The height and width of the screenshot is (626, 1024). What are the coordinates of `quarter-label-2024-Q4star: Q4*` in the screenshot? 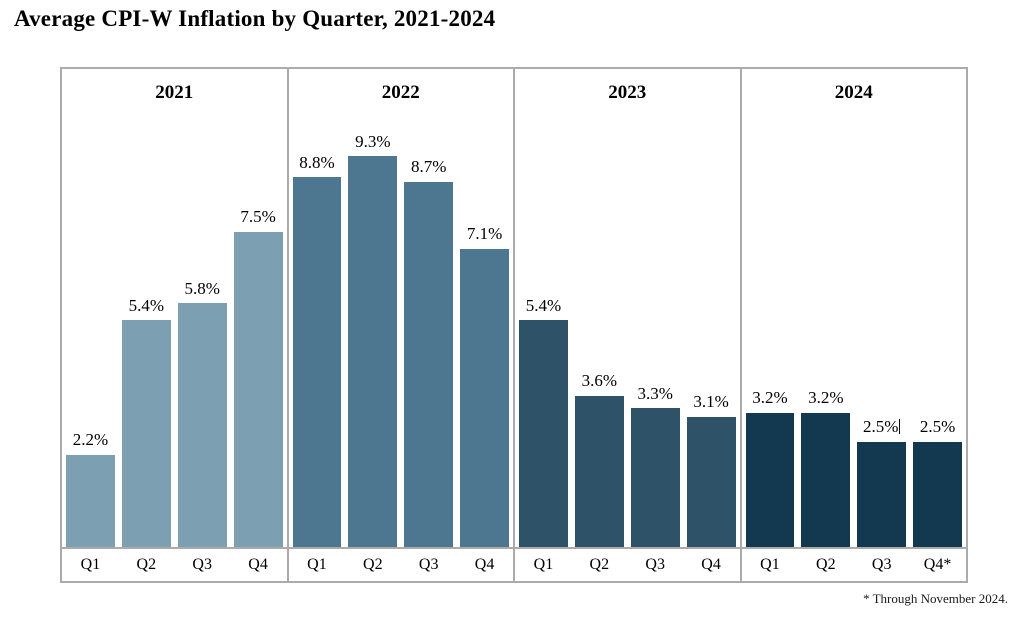 It's located at (937, 564).